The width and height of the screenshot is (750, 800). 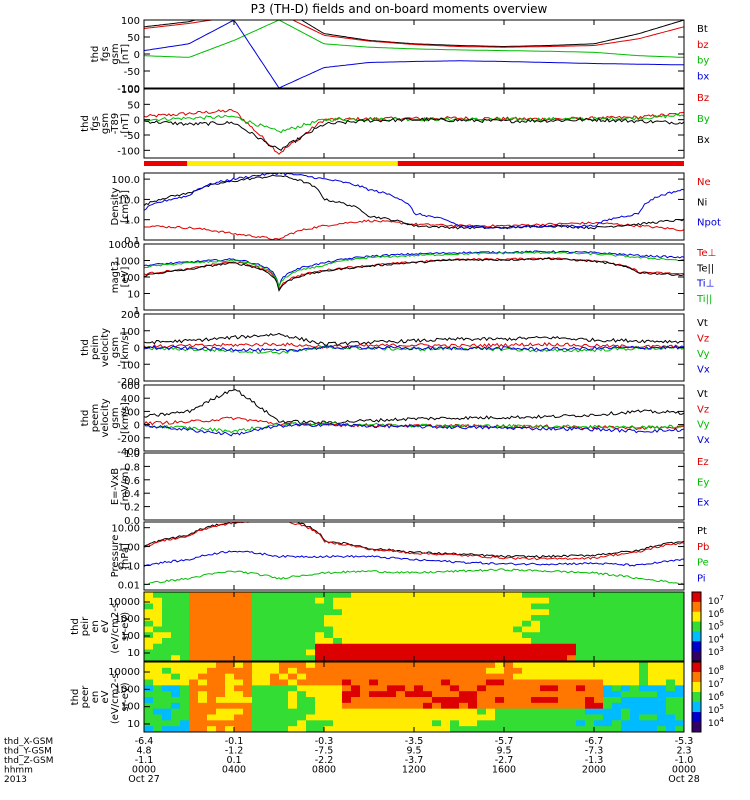 I want to click on y-tick-label: 10000, so click(x=124, y=602).